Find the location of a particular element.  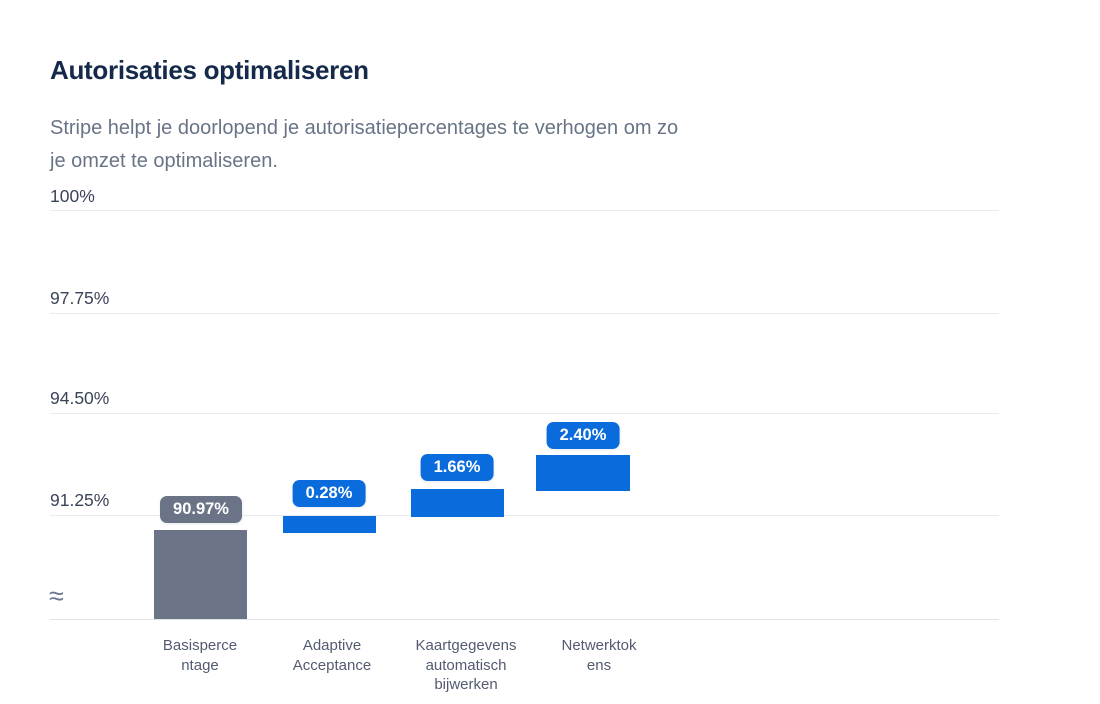

bar-basispercentage is located at coordinates (200, 574).